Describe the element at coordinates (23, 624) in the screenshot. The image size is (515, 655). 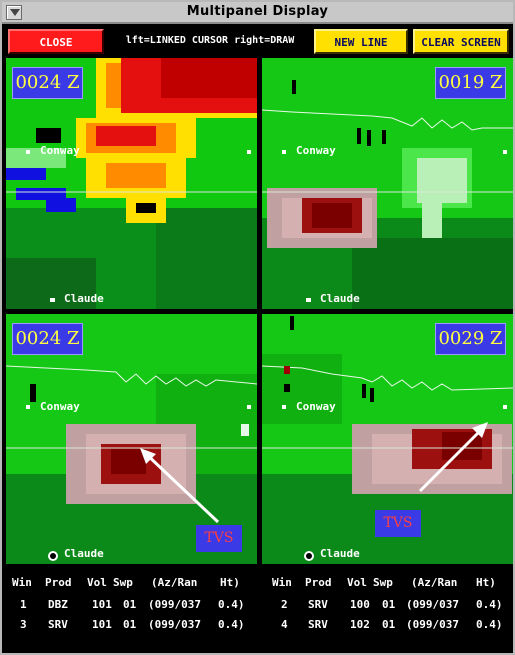
I see `table-row-win: 3` at that location.